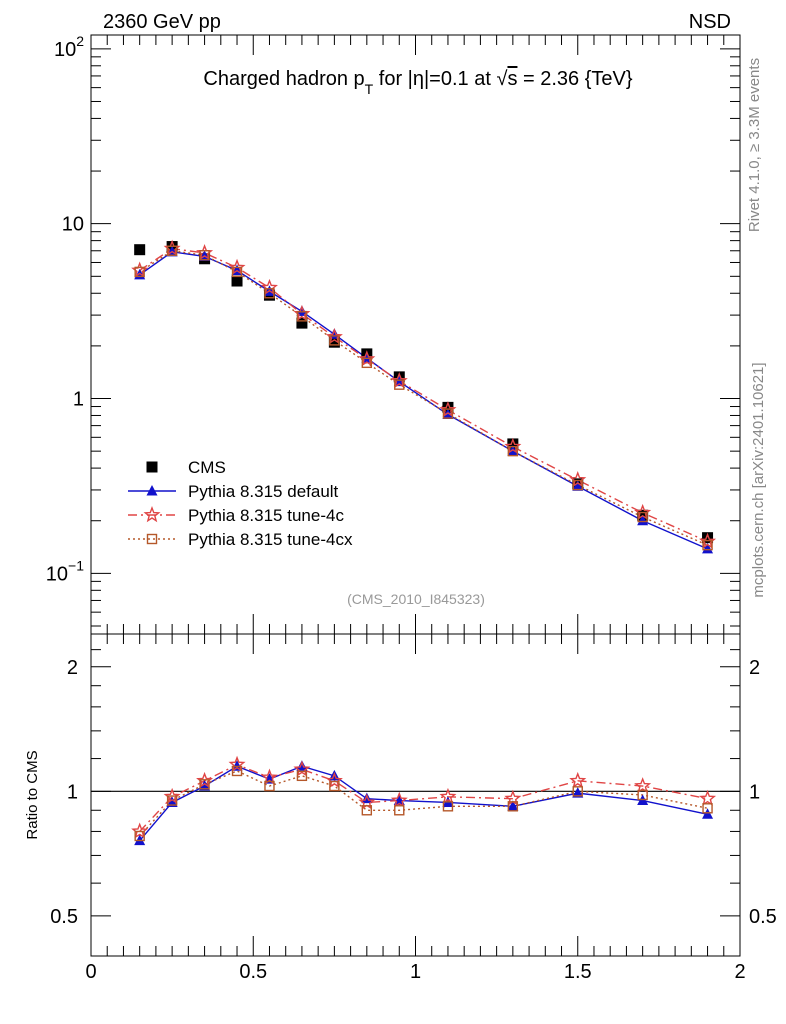 Image resolution: width=786 pixels, height=1024 pixels. Describe the element at coordinates (763, 917) in the screenshot. I see `ratio-y-tick-label-right: 0.5` at that location.